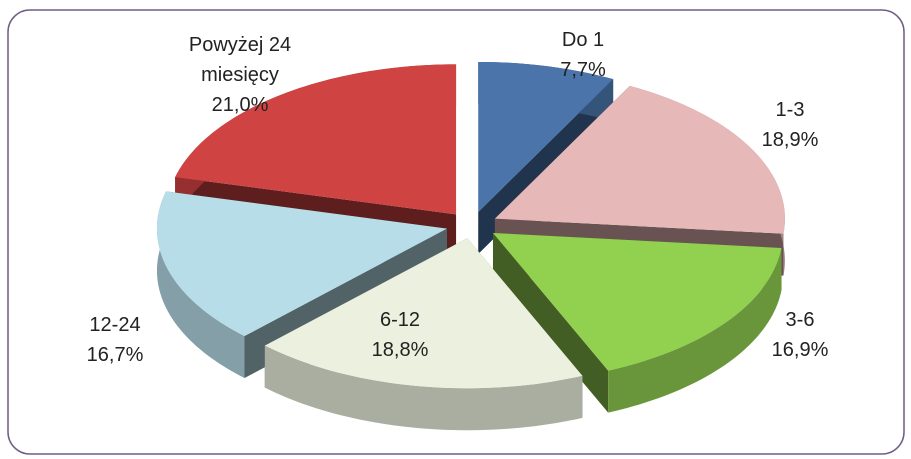 The image size is (911, 459). Describe the element at coordinates (790, 110) in the screenshot. I see `category-label: 1-3` at that location.